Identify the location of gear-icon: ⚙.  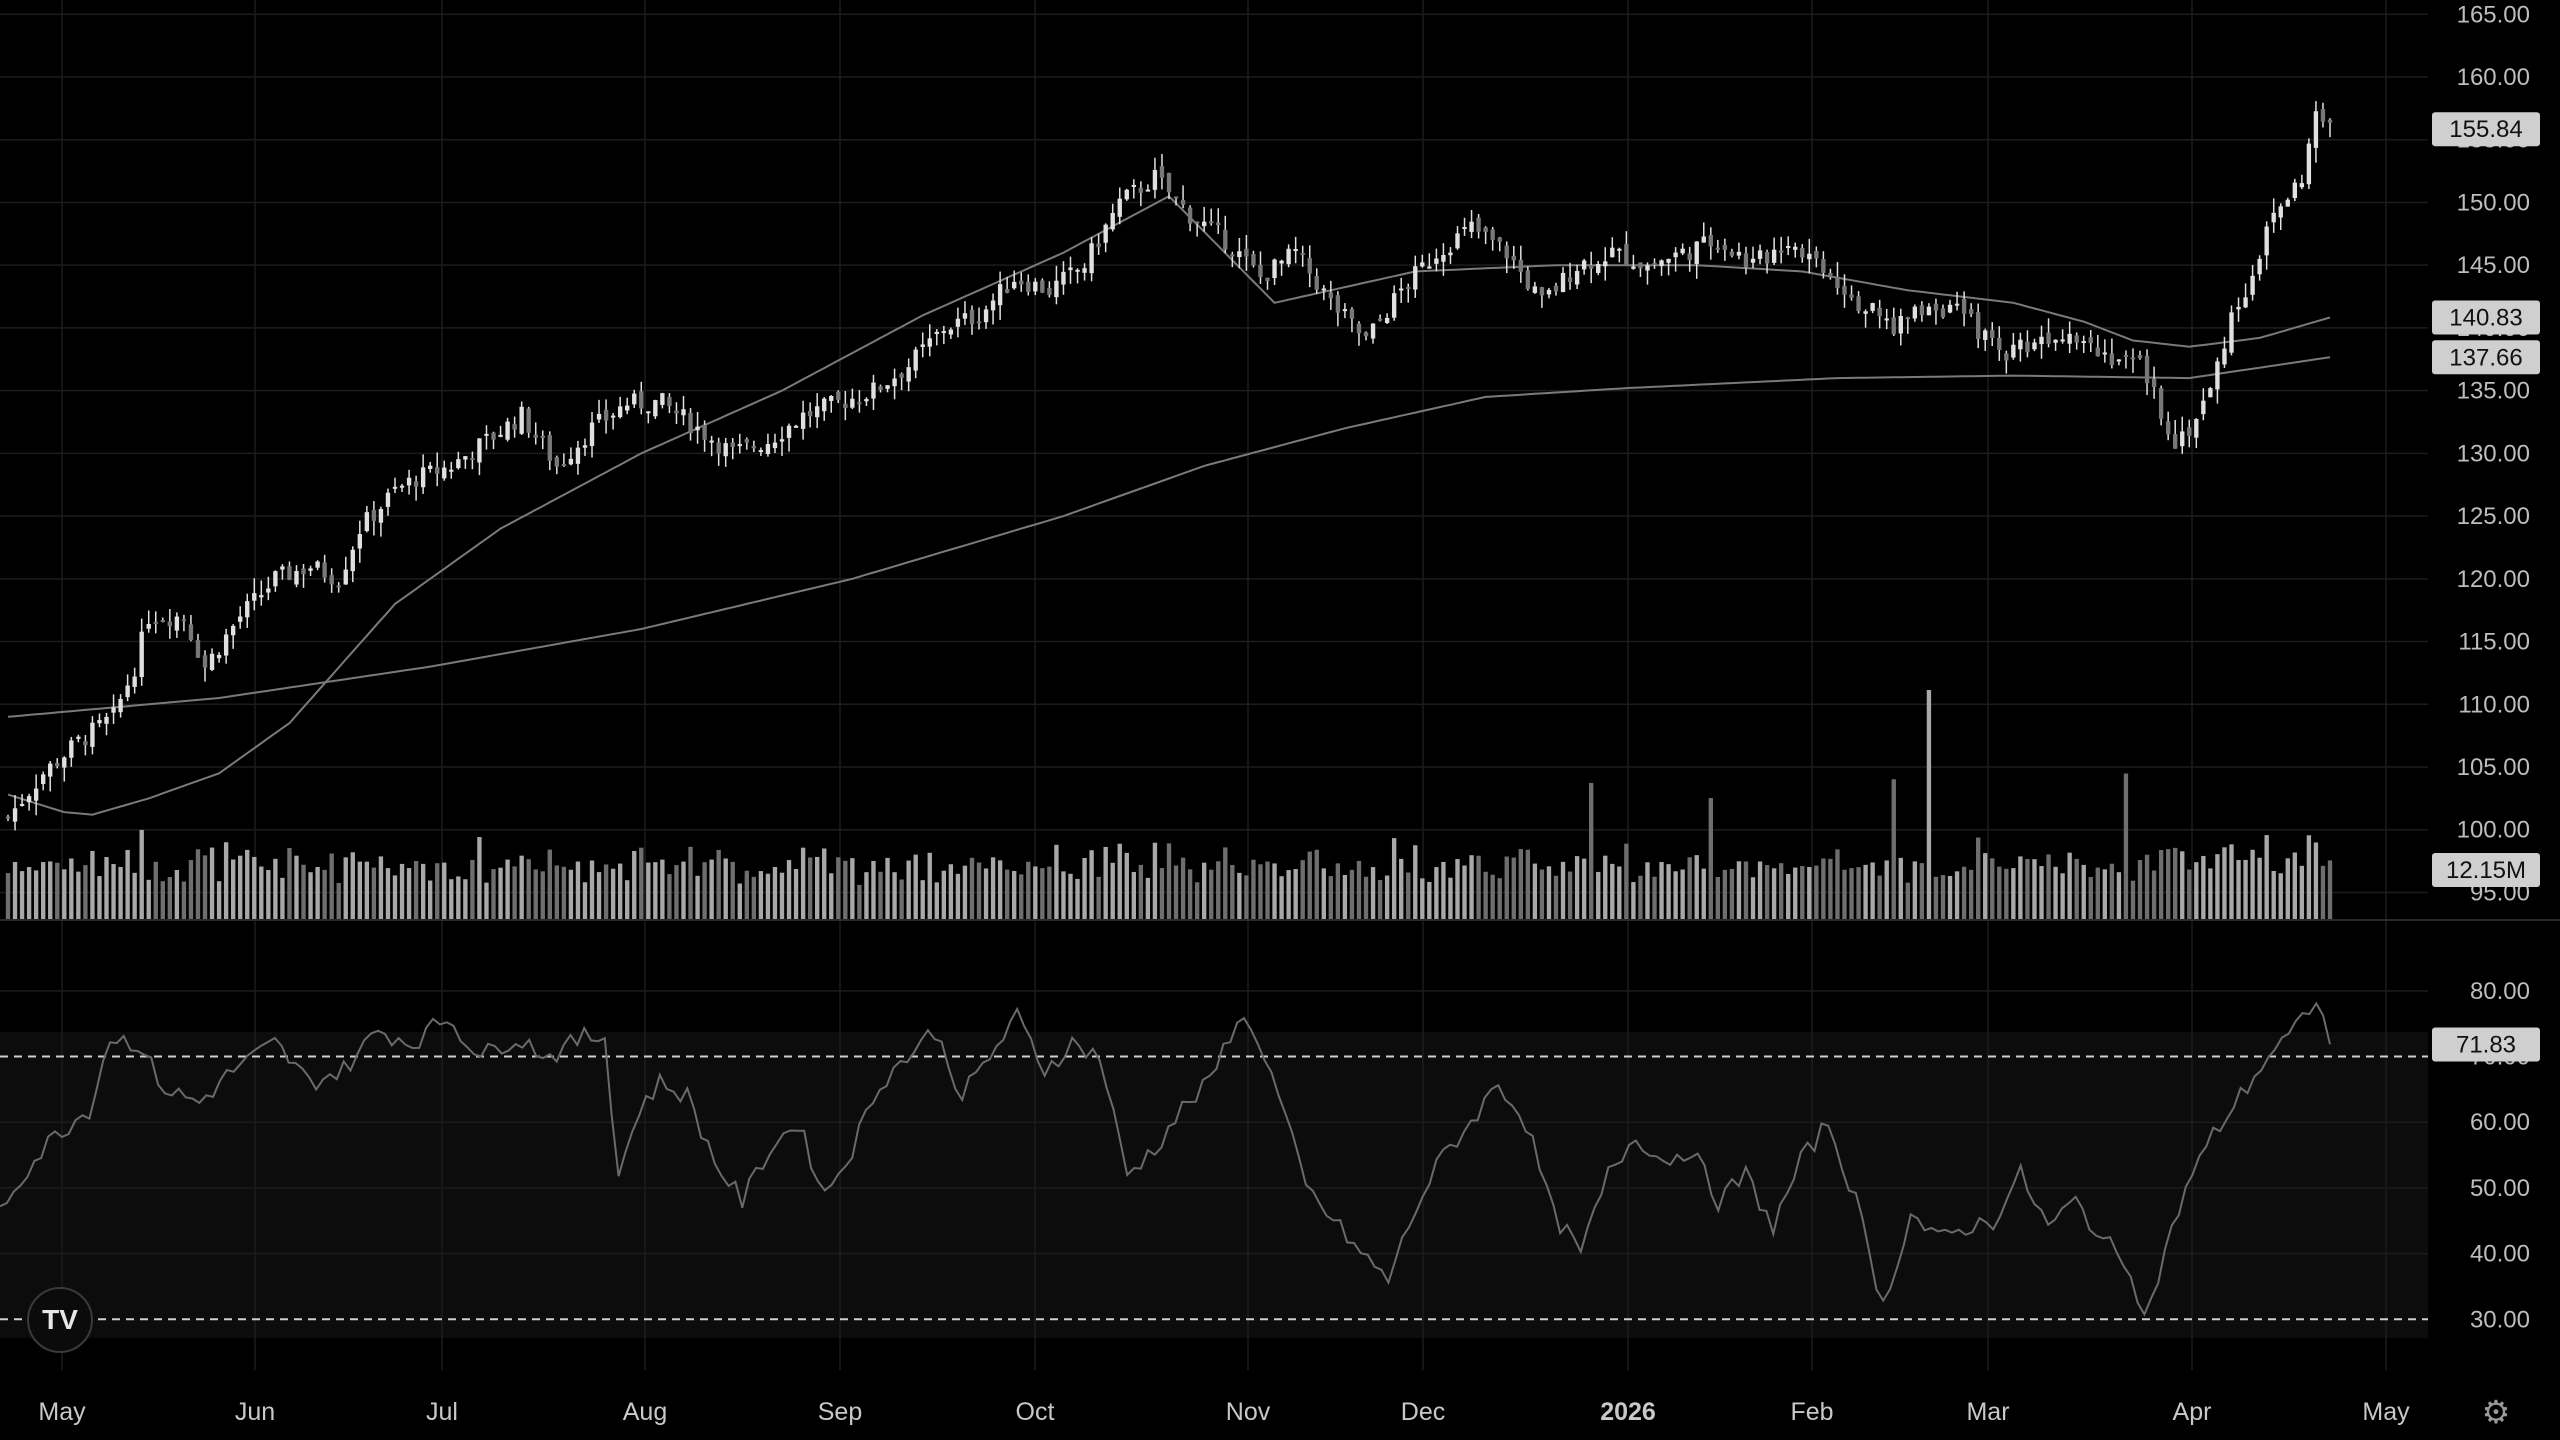
(2496, 1412).